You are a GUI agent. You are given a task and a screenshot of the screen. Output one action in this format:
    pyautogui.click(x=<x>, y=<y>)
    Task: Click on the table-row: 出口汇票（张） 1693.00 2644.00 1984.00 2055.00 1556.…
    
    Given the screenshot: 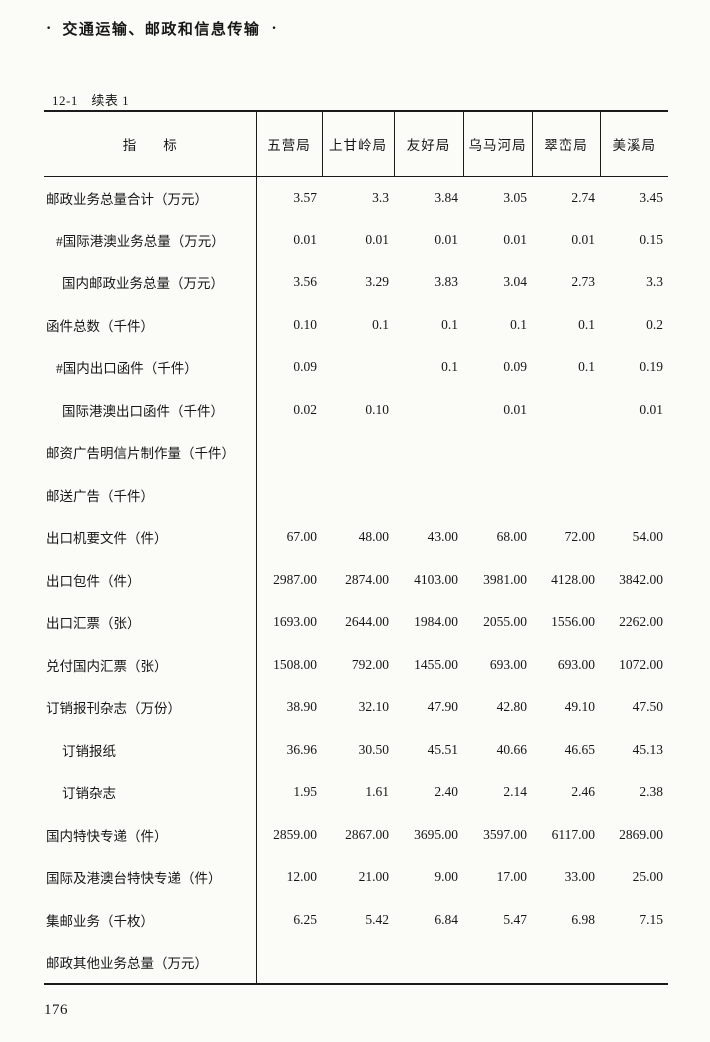 What is the action you would take?
    pyautogui.click(x=356, y=622)
    